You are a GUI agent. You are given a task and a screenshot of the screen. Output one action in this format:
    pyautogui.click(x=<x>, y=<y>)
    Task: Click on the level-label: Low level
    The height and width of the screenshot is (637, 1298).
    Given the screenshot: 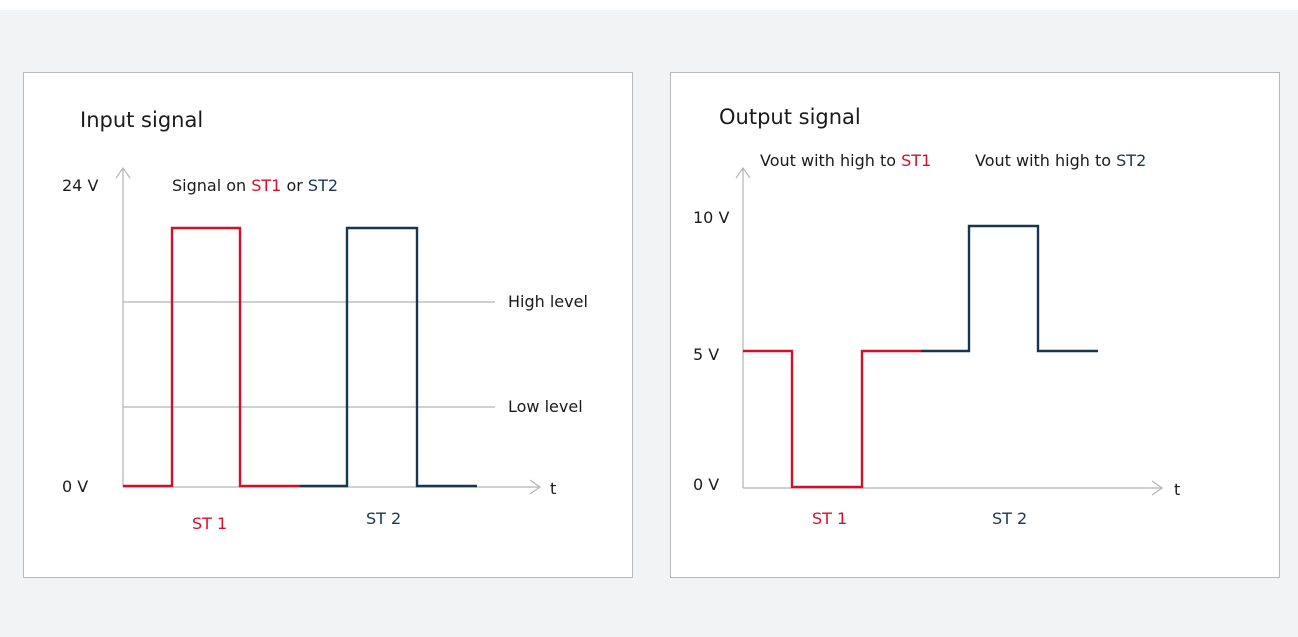 What is the action you would take?
    pyautogui.click(x=545, y=406)
    